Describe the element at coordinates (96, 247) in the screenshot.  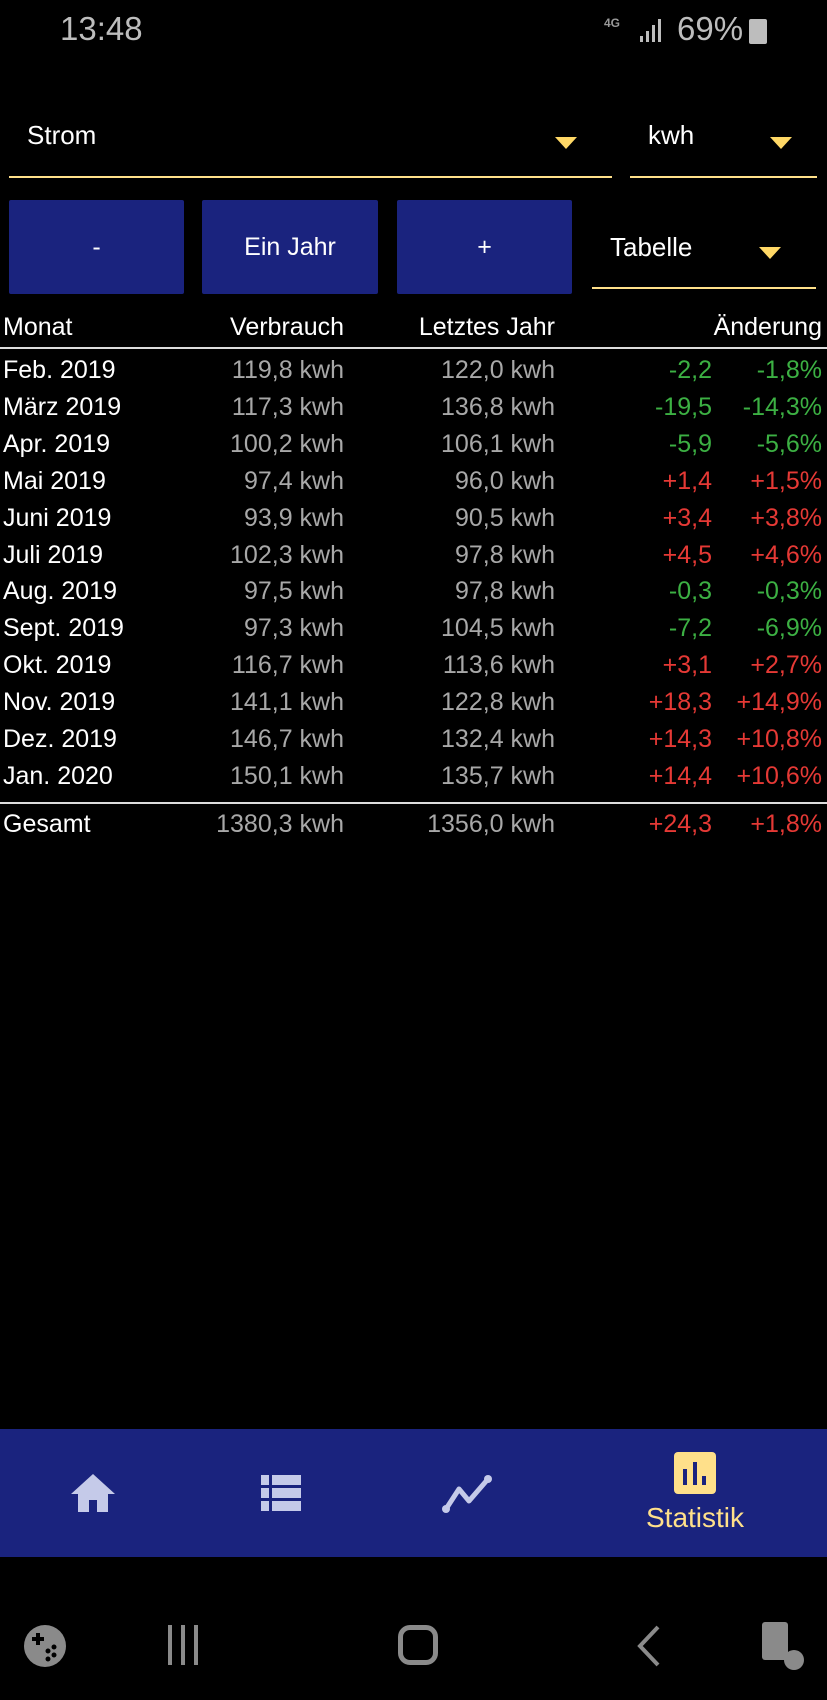
I see `previous-period-button: -` at that location.